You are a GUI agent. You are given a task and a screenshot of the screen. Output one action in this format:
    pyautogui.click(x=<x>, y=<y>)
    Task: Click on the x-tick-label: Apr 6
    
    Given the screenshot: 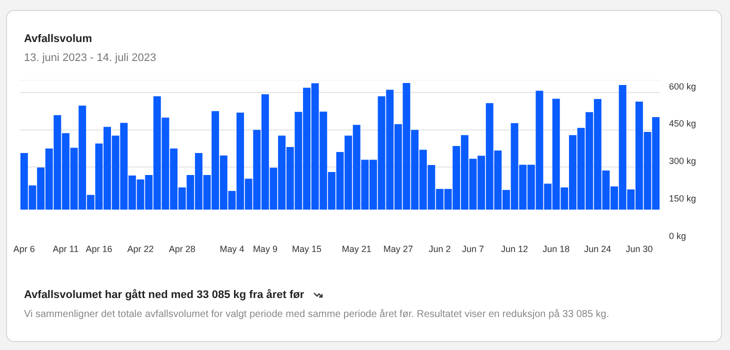 What is the action you would take?
    pyautogui.click(x=24, y=249)
    